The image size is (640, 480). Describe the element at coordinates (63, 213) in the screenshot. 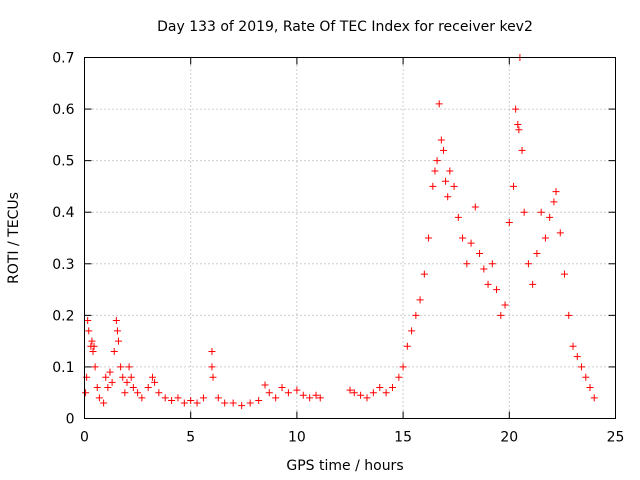

I see `y-tick-label: 0.4` at that location.